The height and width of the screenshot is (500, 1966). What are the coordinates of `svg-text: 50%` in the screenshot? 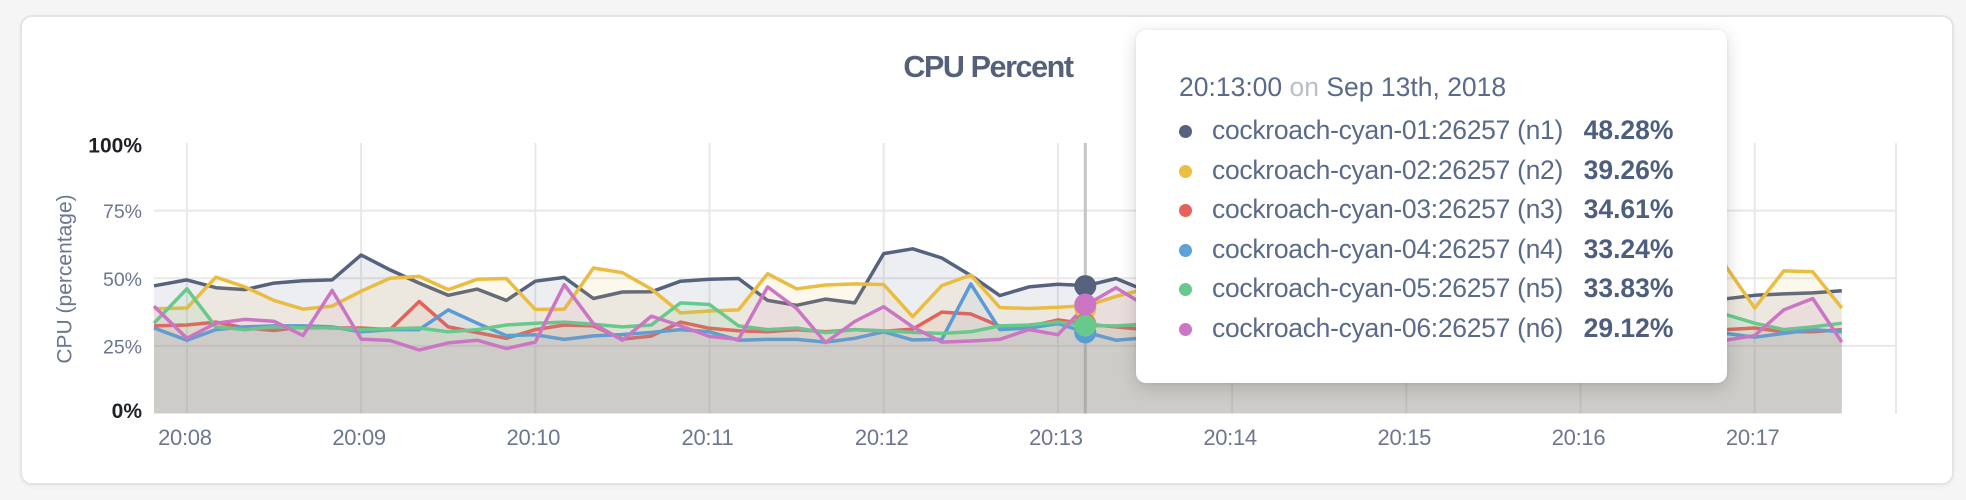 It's located at (122, 280).